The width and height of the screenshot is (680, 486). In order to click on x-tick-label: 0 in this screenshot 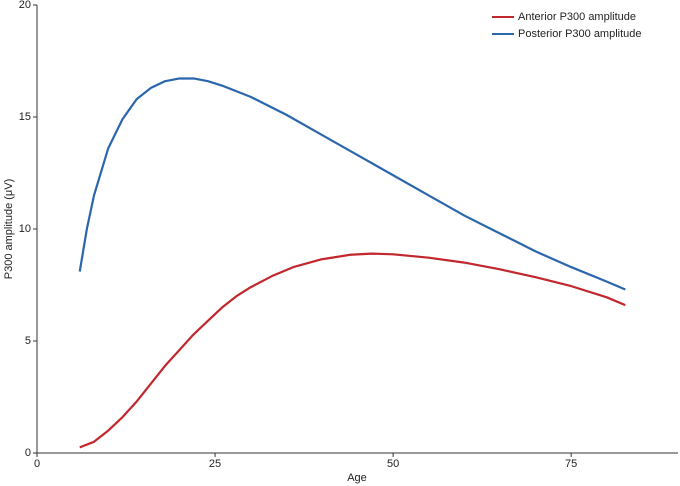, I will do `click(37, 464)`.